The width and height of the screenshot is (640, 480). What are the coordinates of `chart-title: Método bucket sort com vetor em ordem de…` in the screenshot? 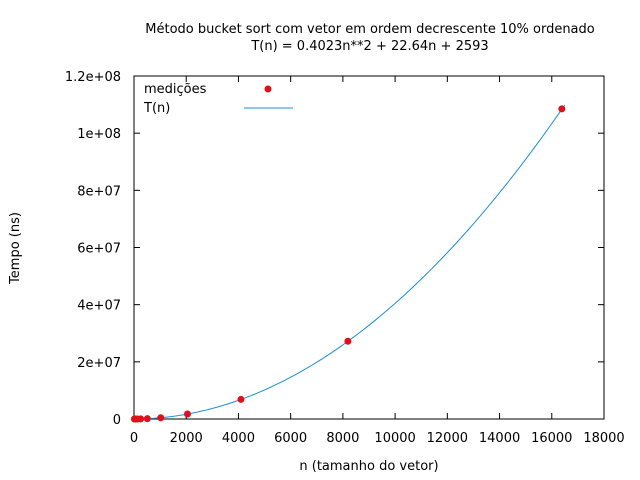 It's located at (370, 29).